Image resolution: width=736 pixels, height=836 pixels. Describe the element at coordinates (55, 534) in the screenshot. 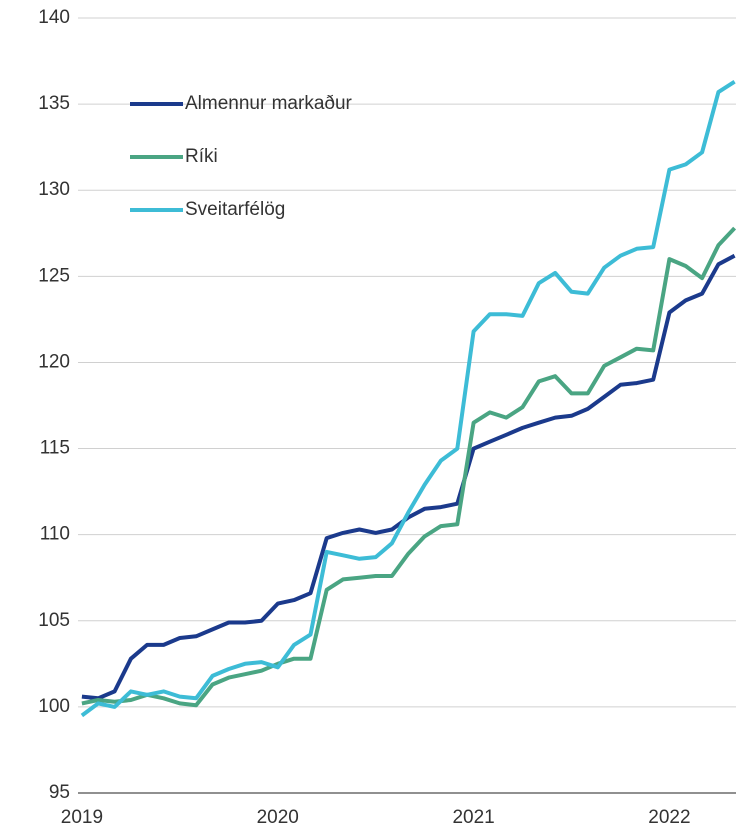

I see `y-tick-label: 110` at that location.